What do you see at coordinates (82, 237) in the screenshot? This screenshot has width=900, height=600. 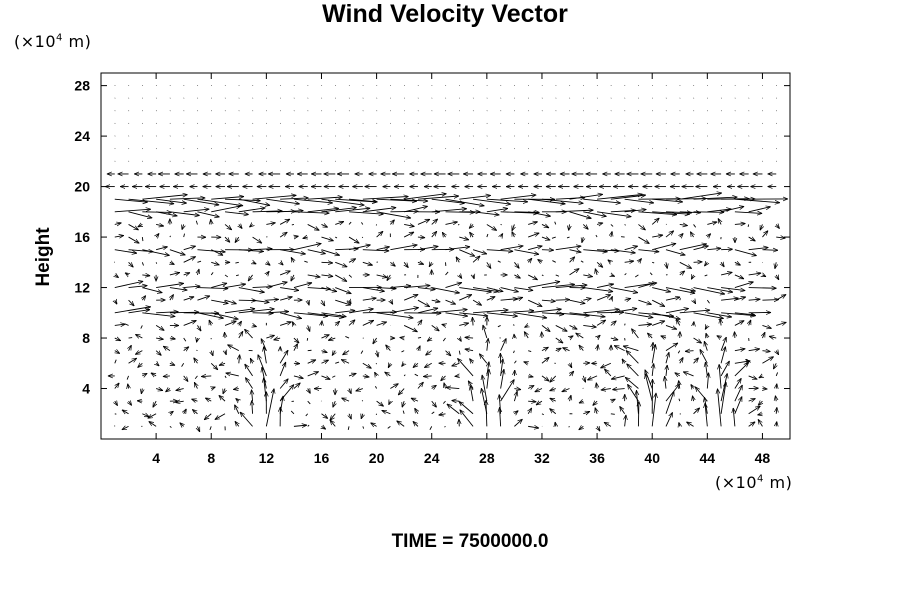 I see `y-tick-label: 16` at bounding box center [82, 237].